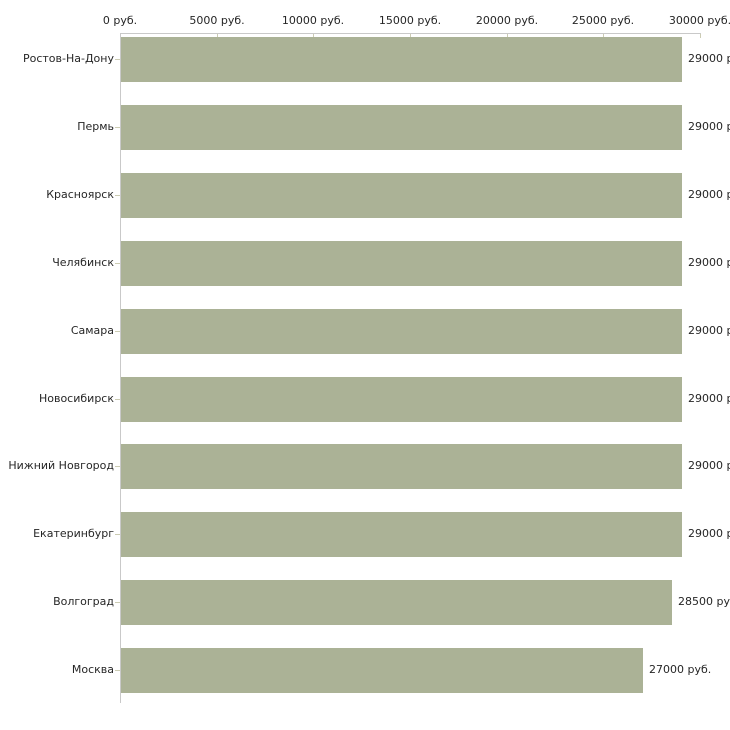 The height and width of the screenshot is (730, 730). I want to click on bar-value-label-10: 27000 руб., so click(680, 669).